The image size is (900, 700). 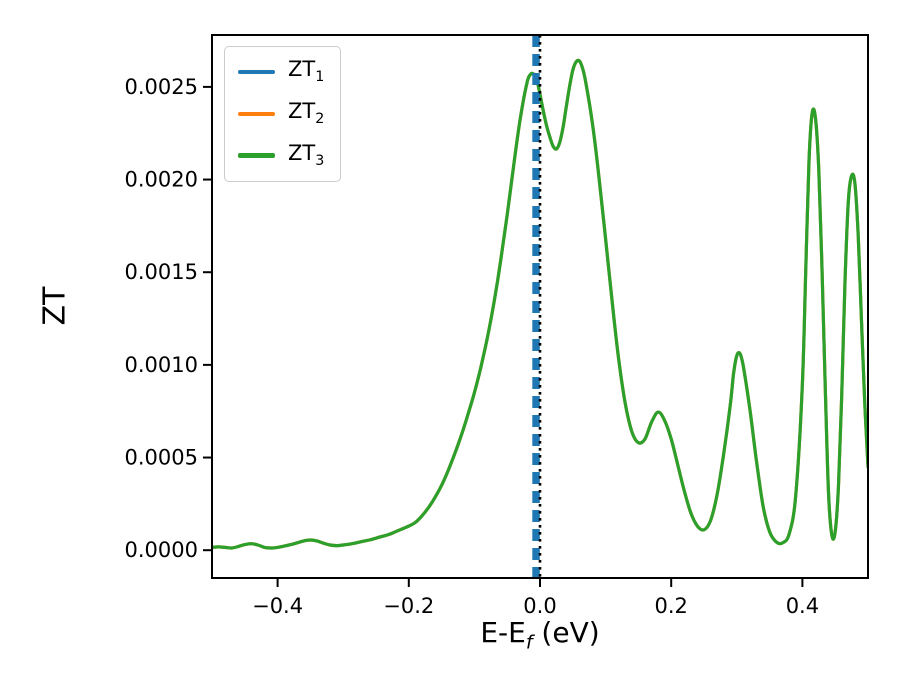 What do you see at coordinates (802, 606) in the screenshot?
I see `x-tick-label: 0.4` at bounding box center [802, 606].